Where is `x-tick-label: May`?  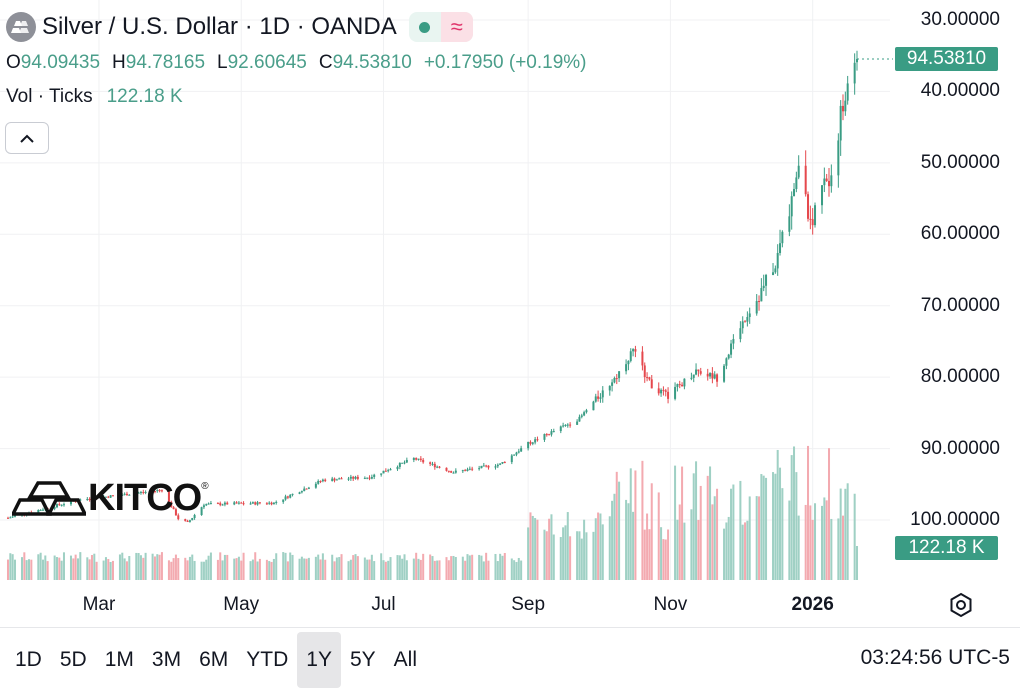 x-tick-label: May is located at coordinates (241, 604).